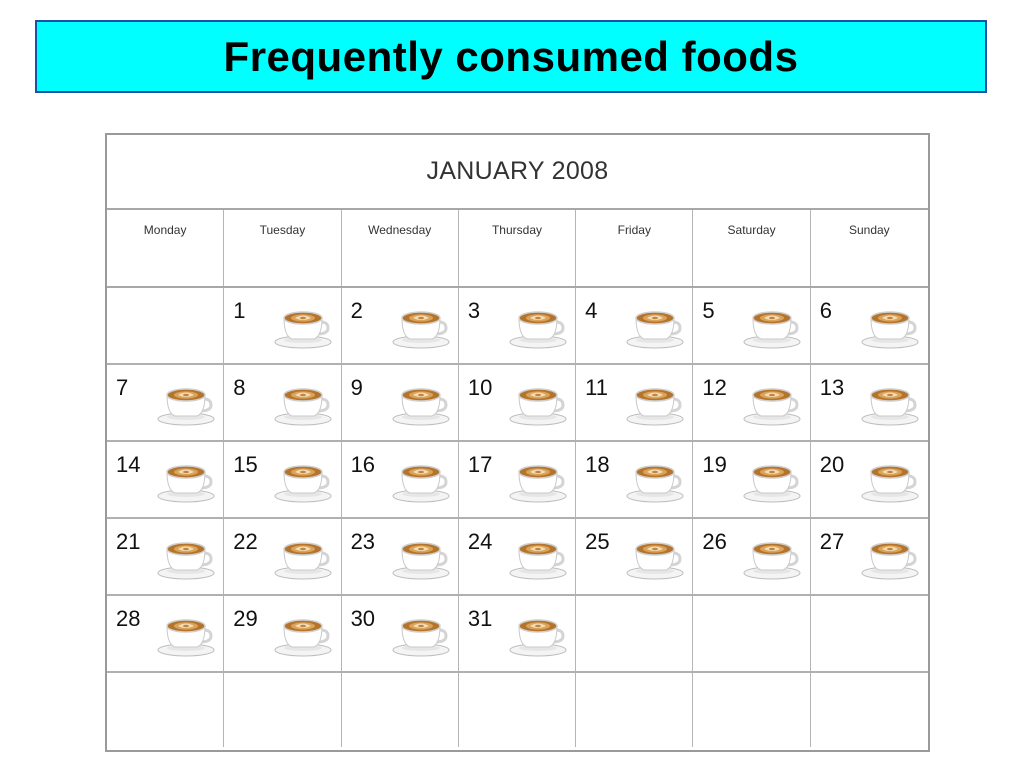  I want to click on date-number: 8, so click(239, 387).